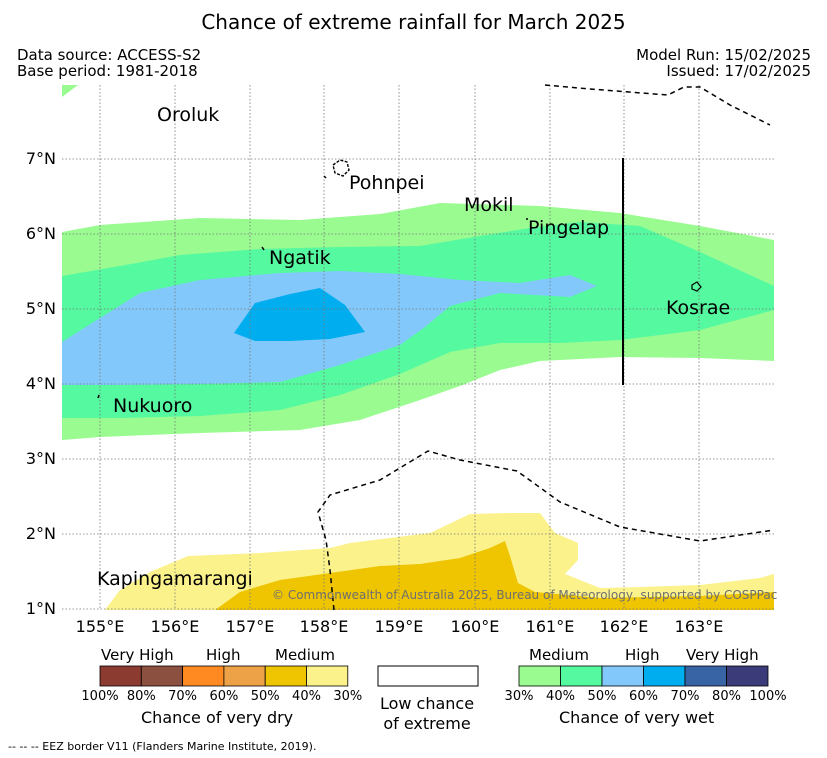  I want to click on lon-tick-label: 161°E, so click(550, 626).